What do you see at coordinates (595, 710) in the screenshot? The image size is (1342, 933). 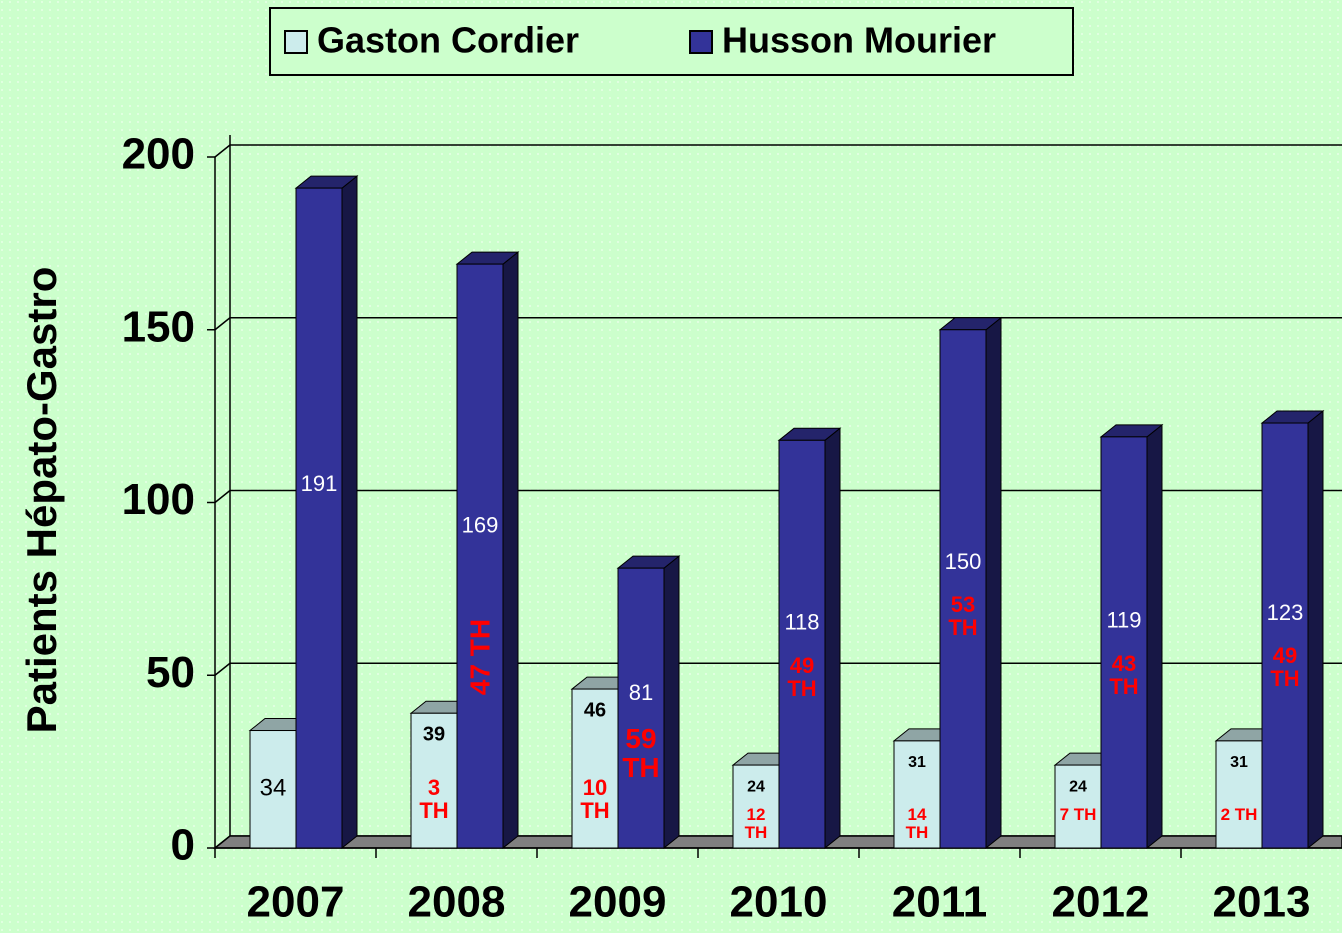 I see `value-label: 46` at bounding box center [595, 710].